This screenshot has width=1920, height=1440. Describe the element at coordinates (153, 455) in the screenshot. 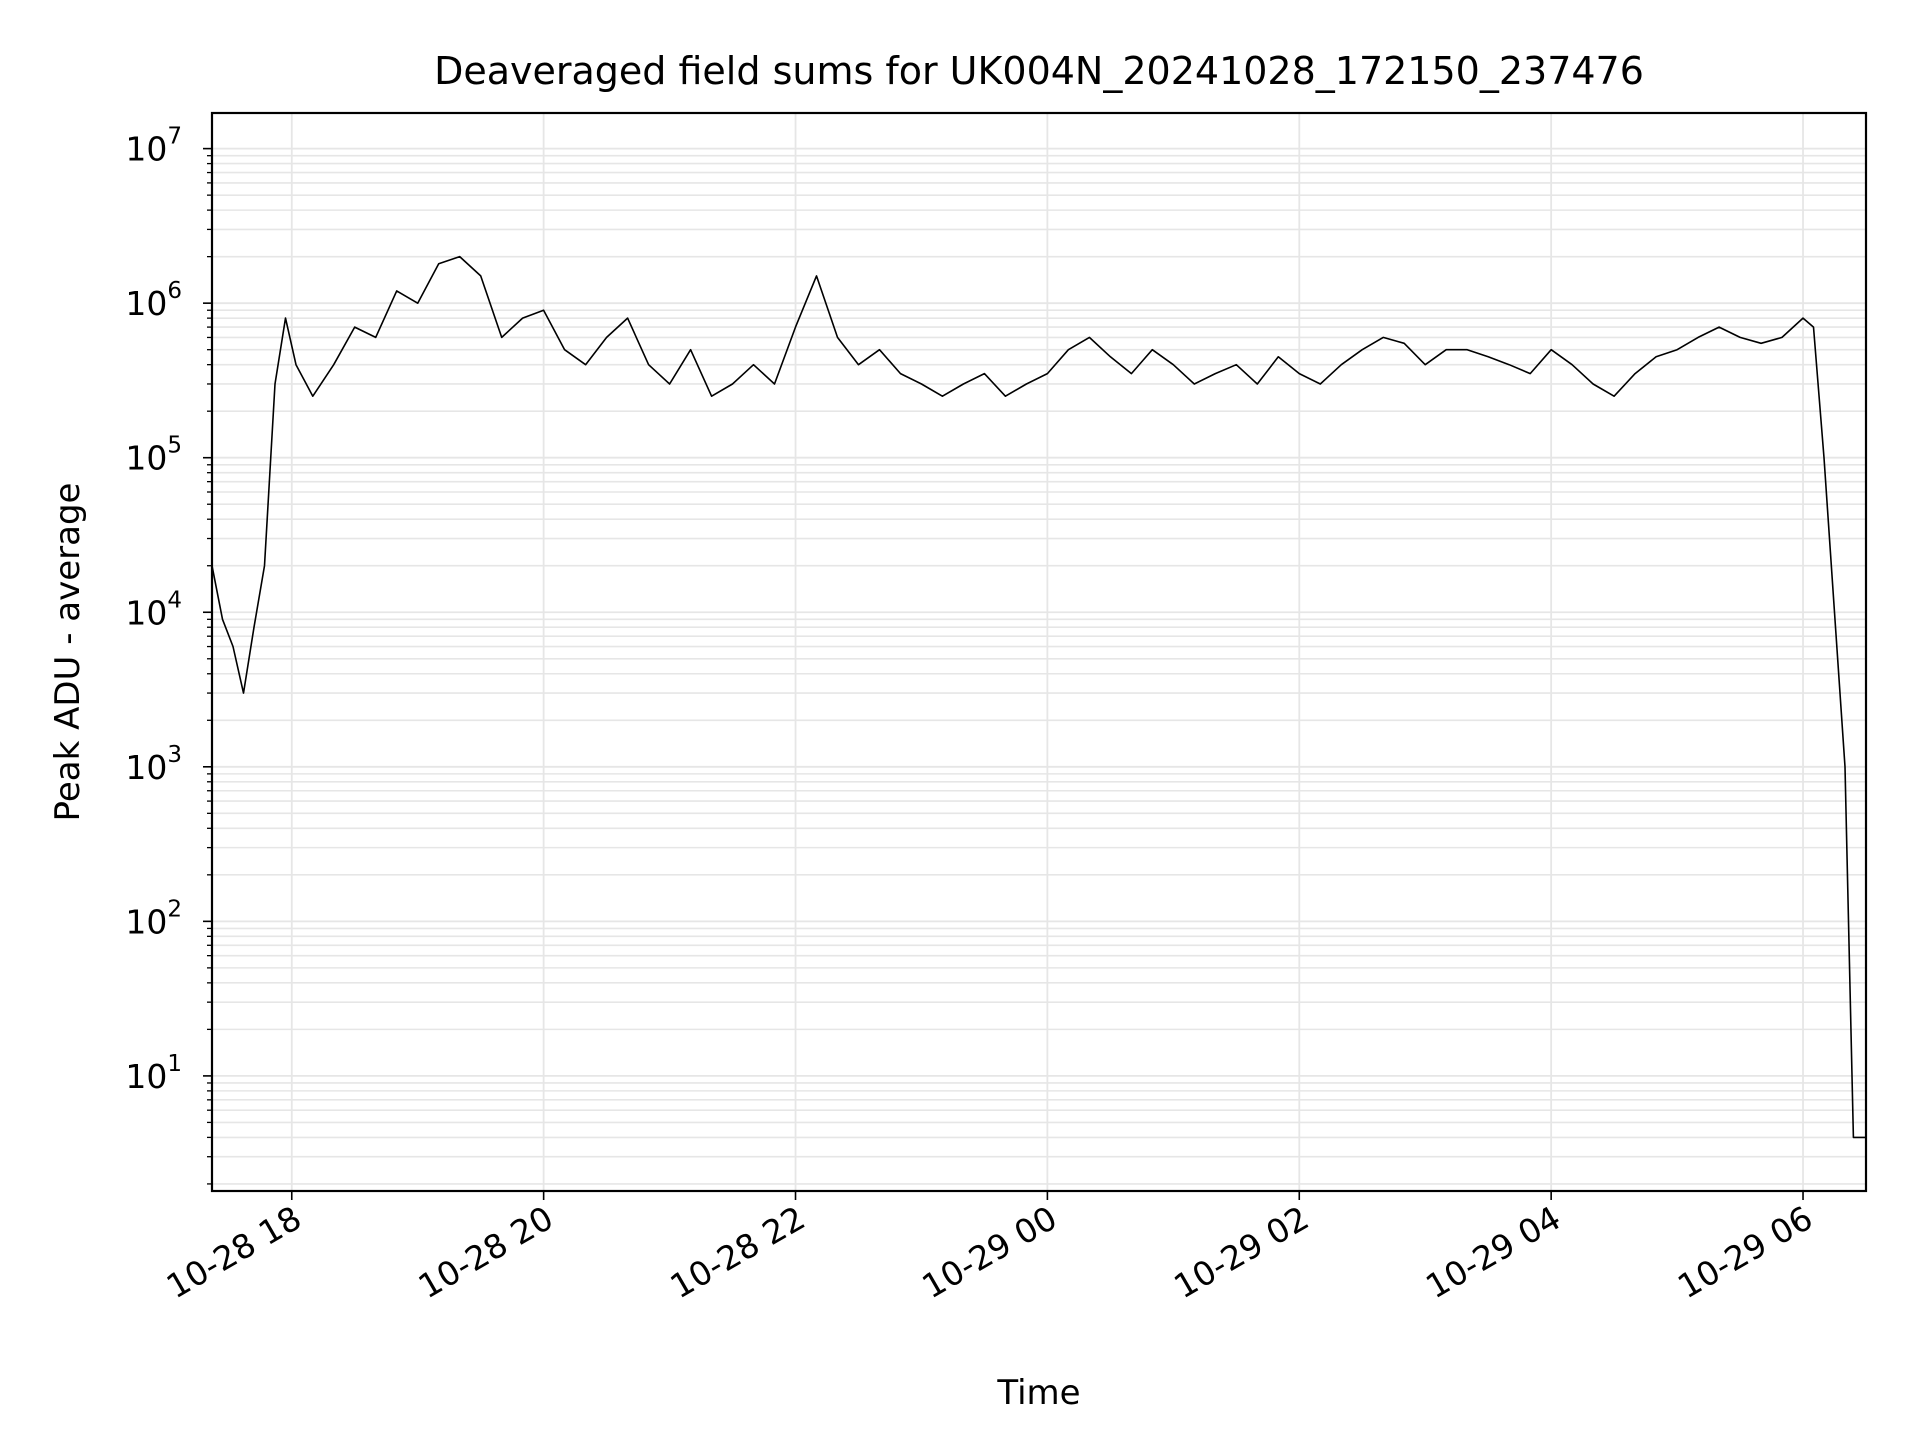

I see `y-tick-label: 10⁵` at that location.